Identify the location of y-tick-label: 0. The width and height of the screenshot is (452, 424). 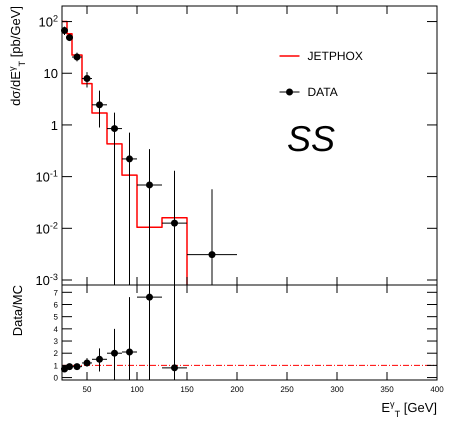
(56, 378).